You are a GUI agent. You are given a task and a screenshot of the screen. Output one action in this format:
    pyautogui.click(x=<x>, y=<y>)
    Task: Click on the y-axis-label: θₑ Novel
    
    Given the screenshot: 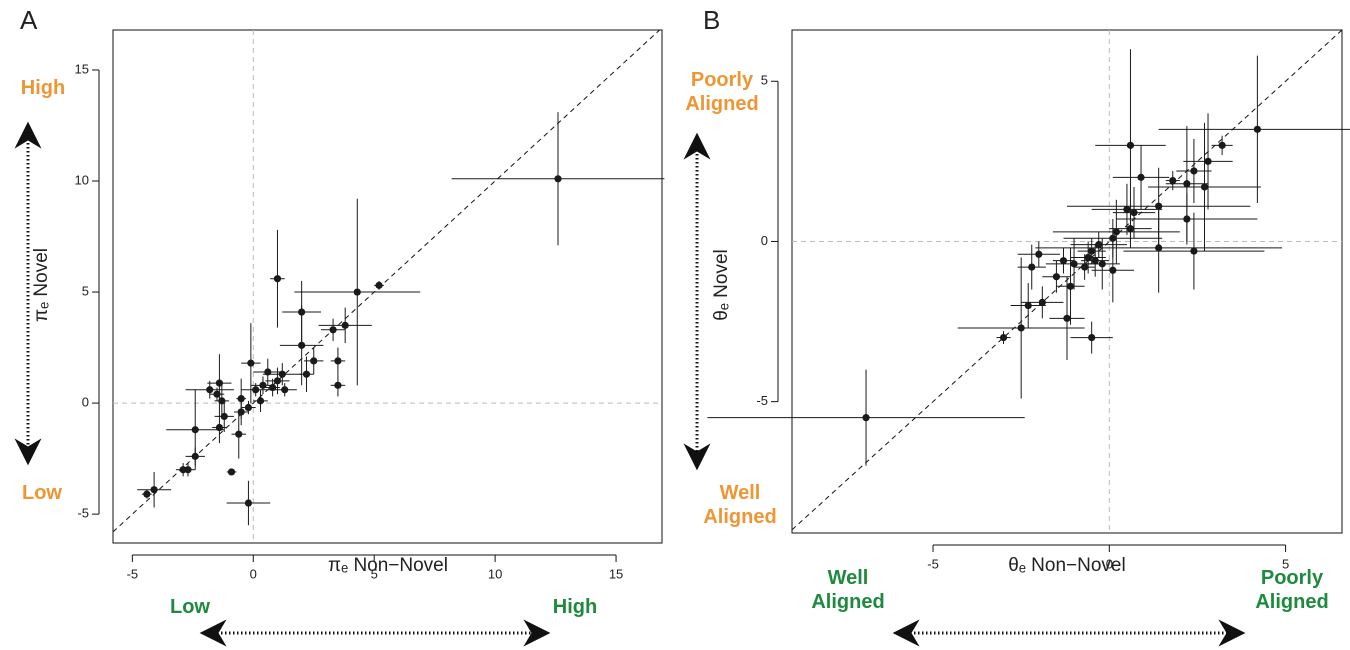 What is the action you would take?
    pyautogui.click(x=721, y=284)
    